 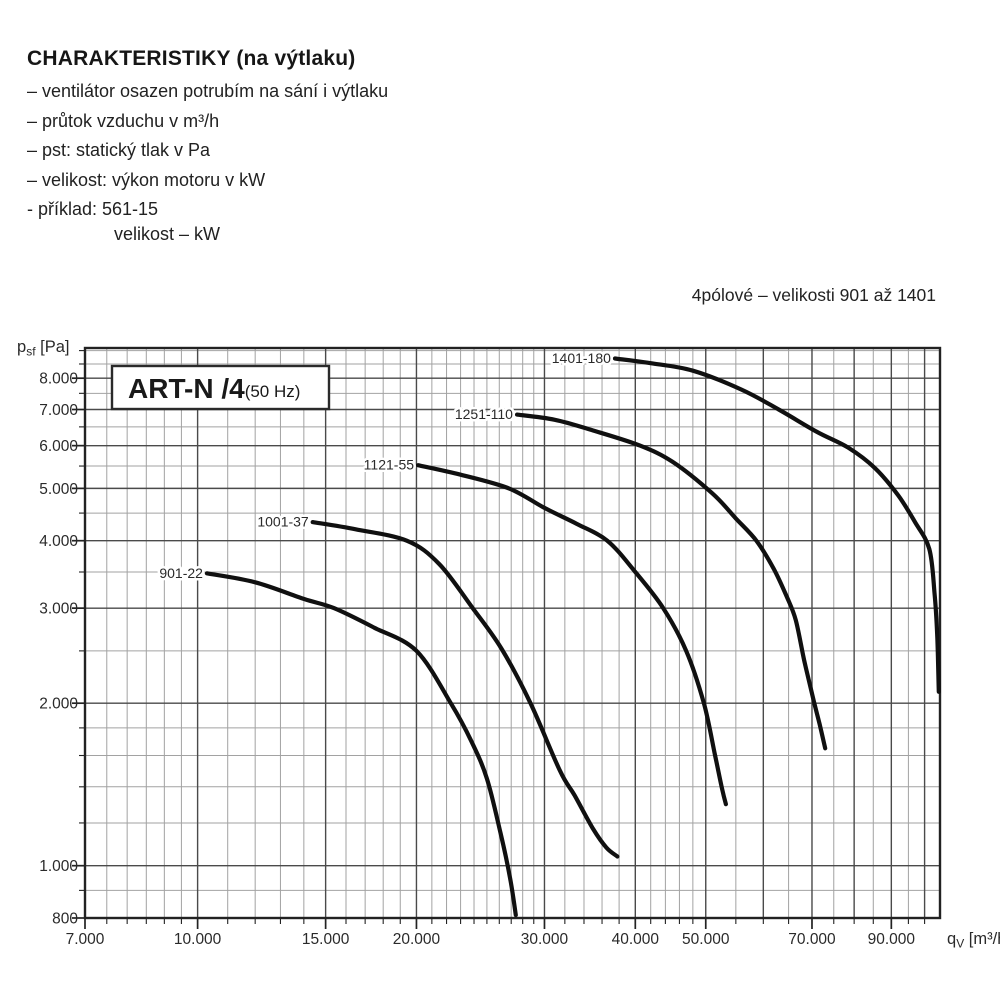 I want to click on x-tick-label: 40.000, so click(x=636, y=939).